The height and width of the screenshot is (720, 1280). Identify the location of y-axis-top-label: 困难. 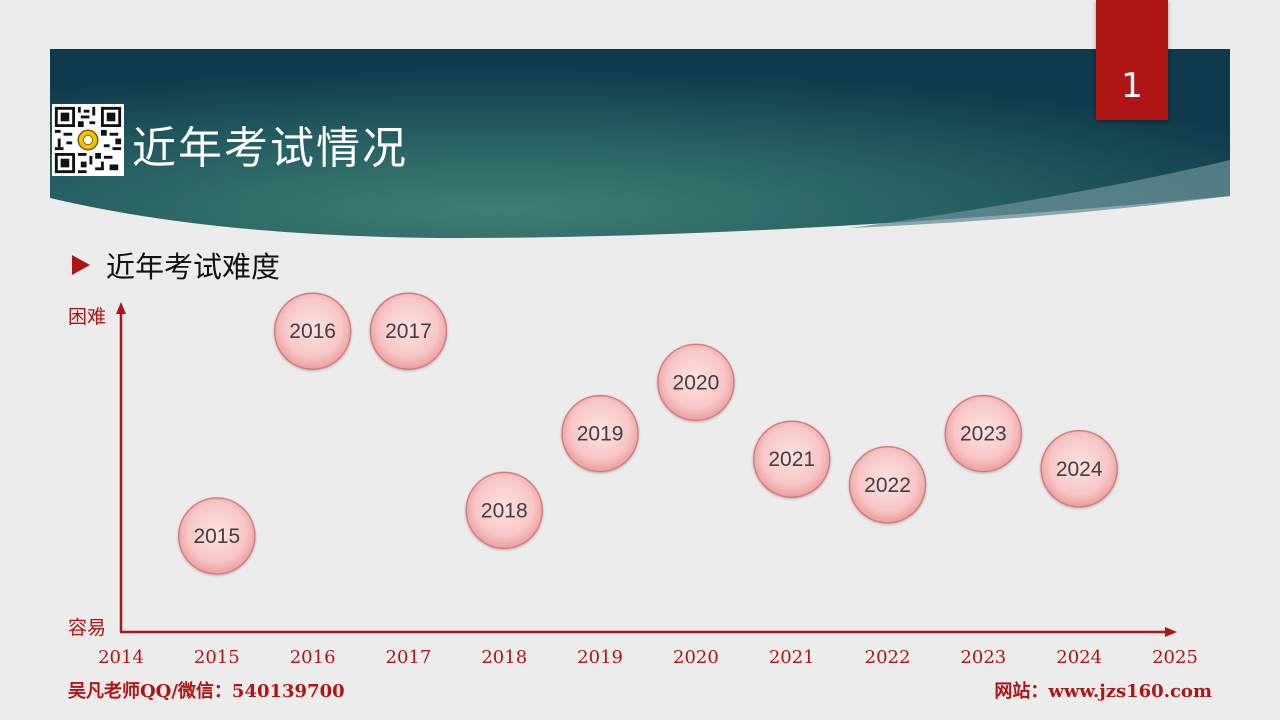
(87, 317).